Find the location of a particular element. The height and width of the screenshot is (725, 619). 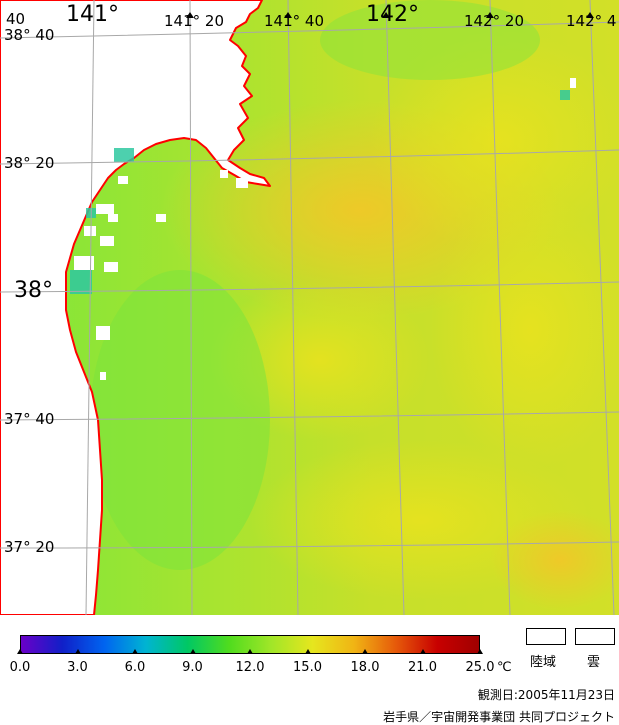

lon-label-142-40: 142° 4 is located at coordinates (591, 21).